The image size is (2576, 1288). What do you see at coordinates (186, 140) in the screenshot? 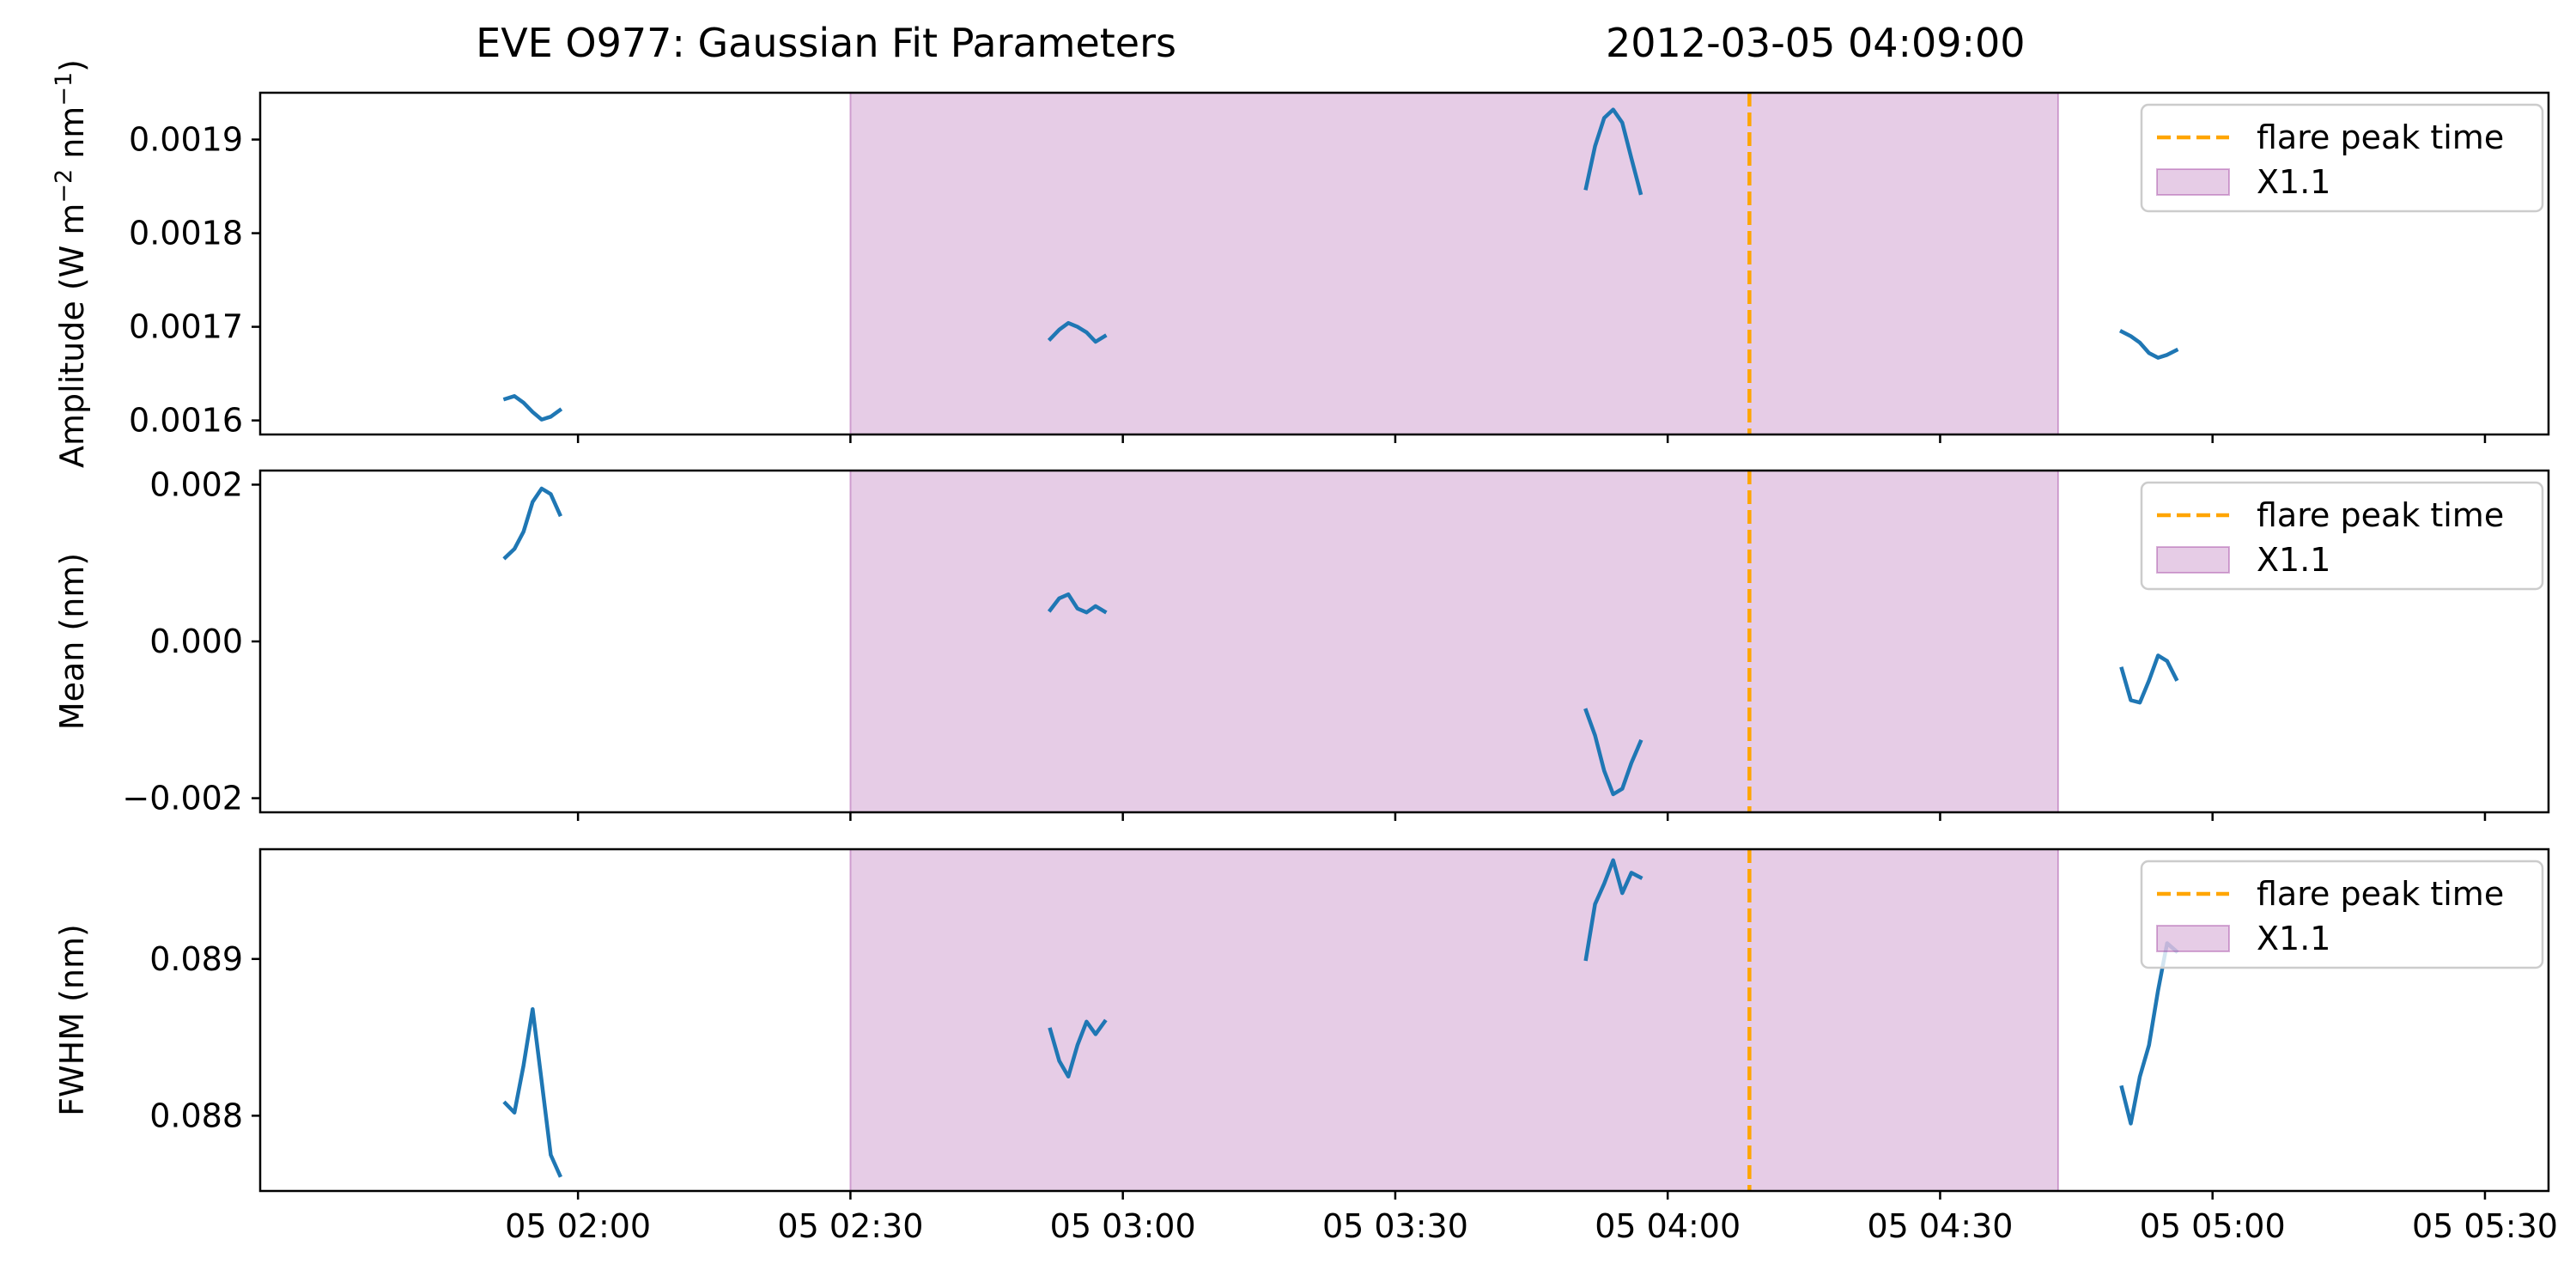
I see `y-tick-label: 0.0019` at bounding box center [186, 140].